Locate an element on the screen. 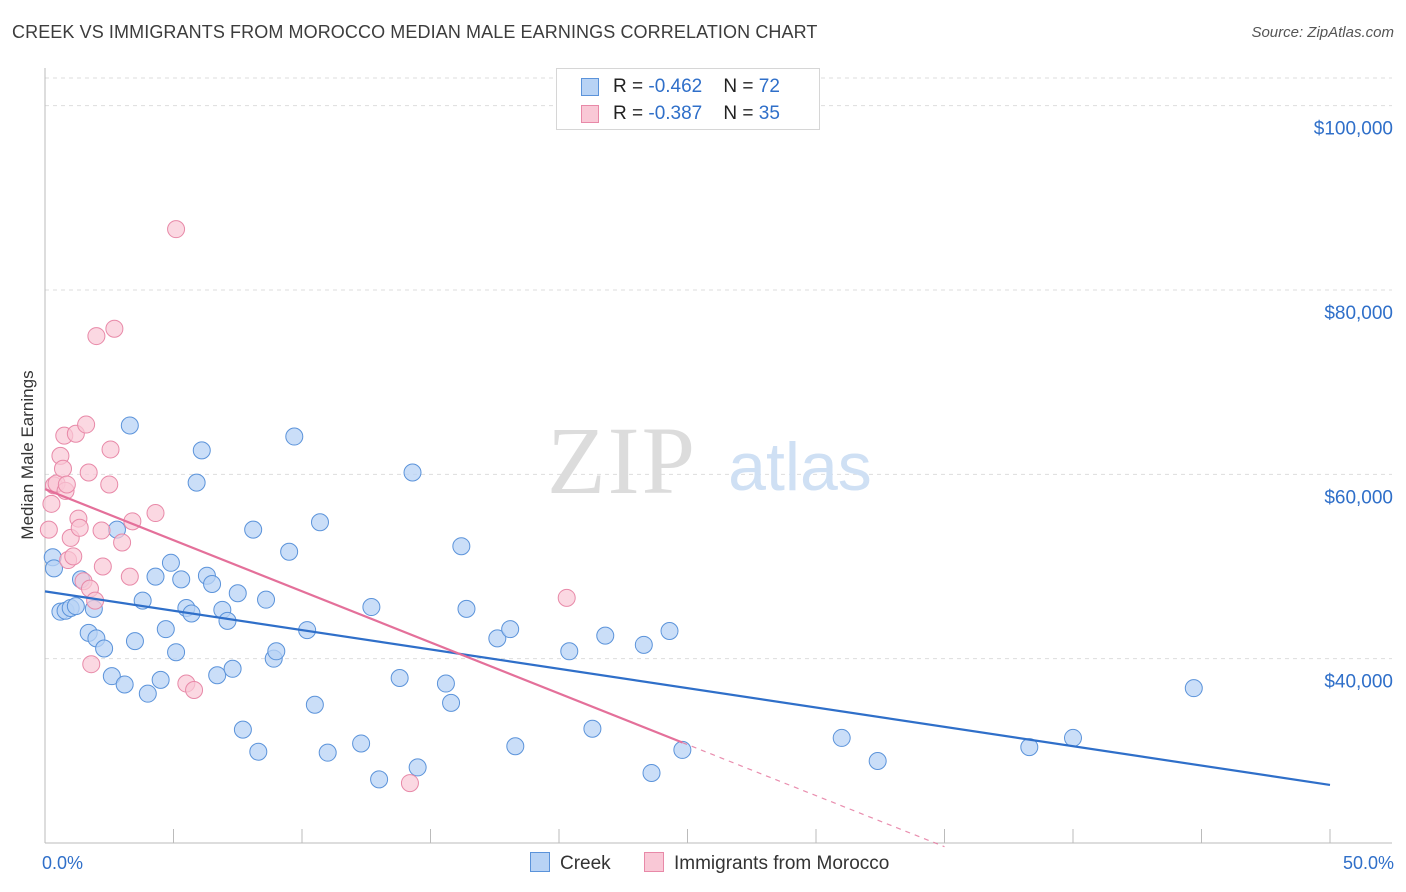  y-tick-label: $80,000 is located at coordinates (1358, 313).